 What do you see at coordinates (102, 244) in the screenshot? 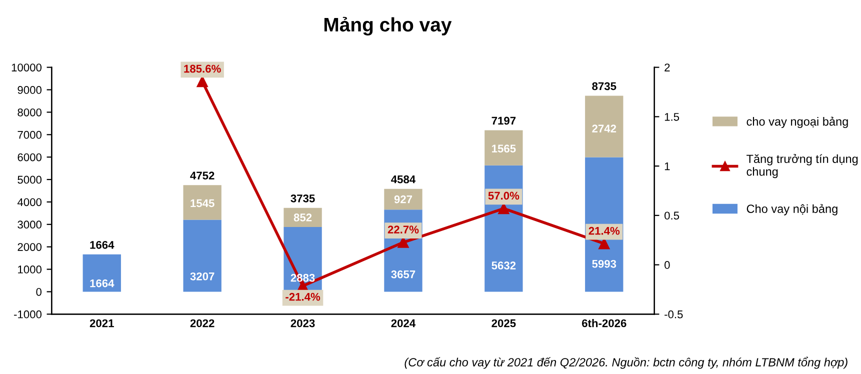
I see `total-label: 1664` at bounding box center [102, 244].